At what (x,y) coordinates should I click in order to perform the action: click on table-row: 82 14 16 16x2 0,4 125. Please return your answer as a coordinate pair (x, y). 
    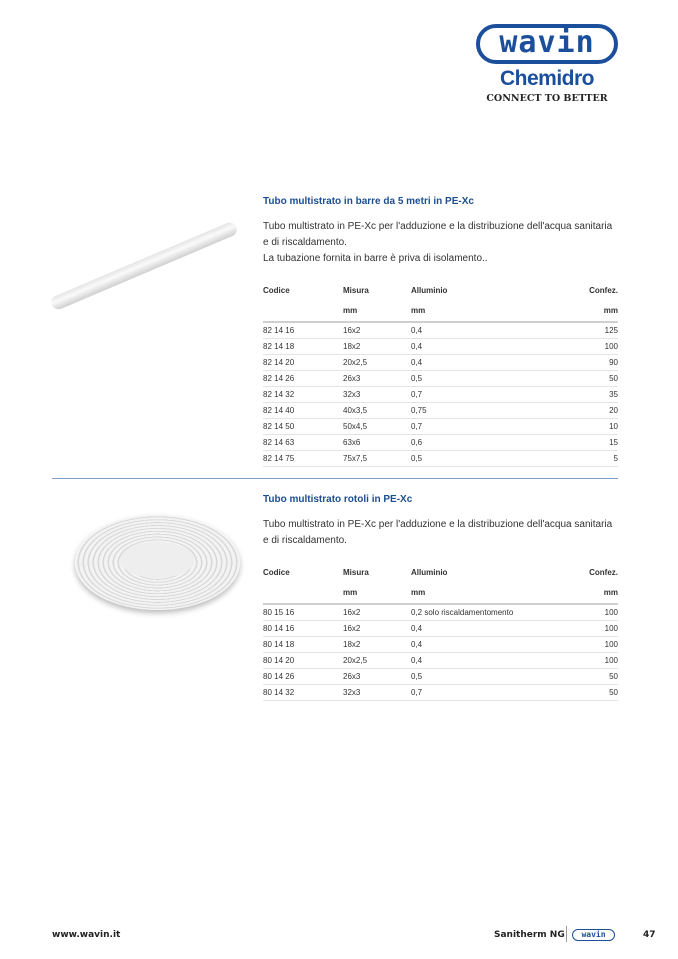
    Looking at the image, I should click on (440, 330).